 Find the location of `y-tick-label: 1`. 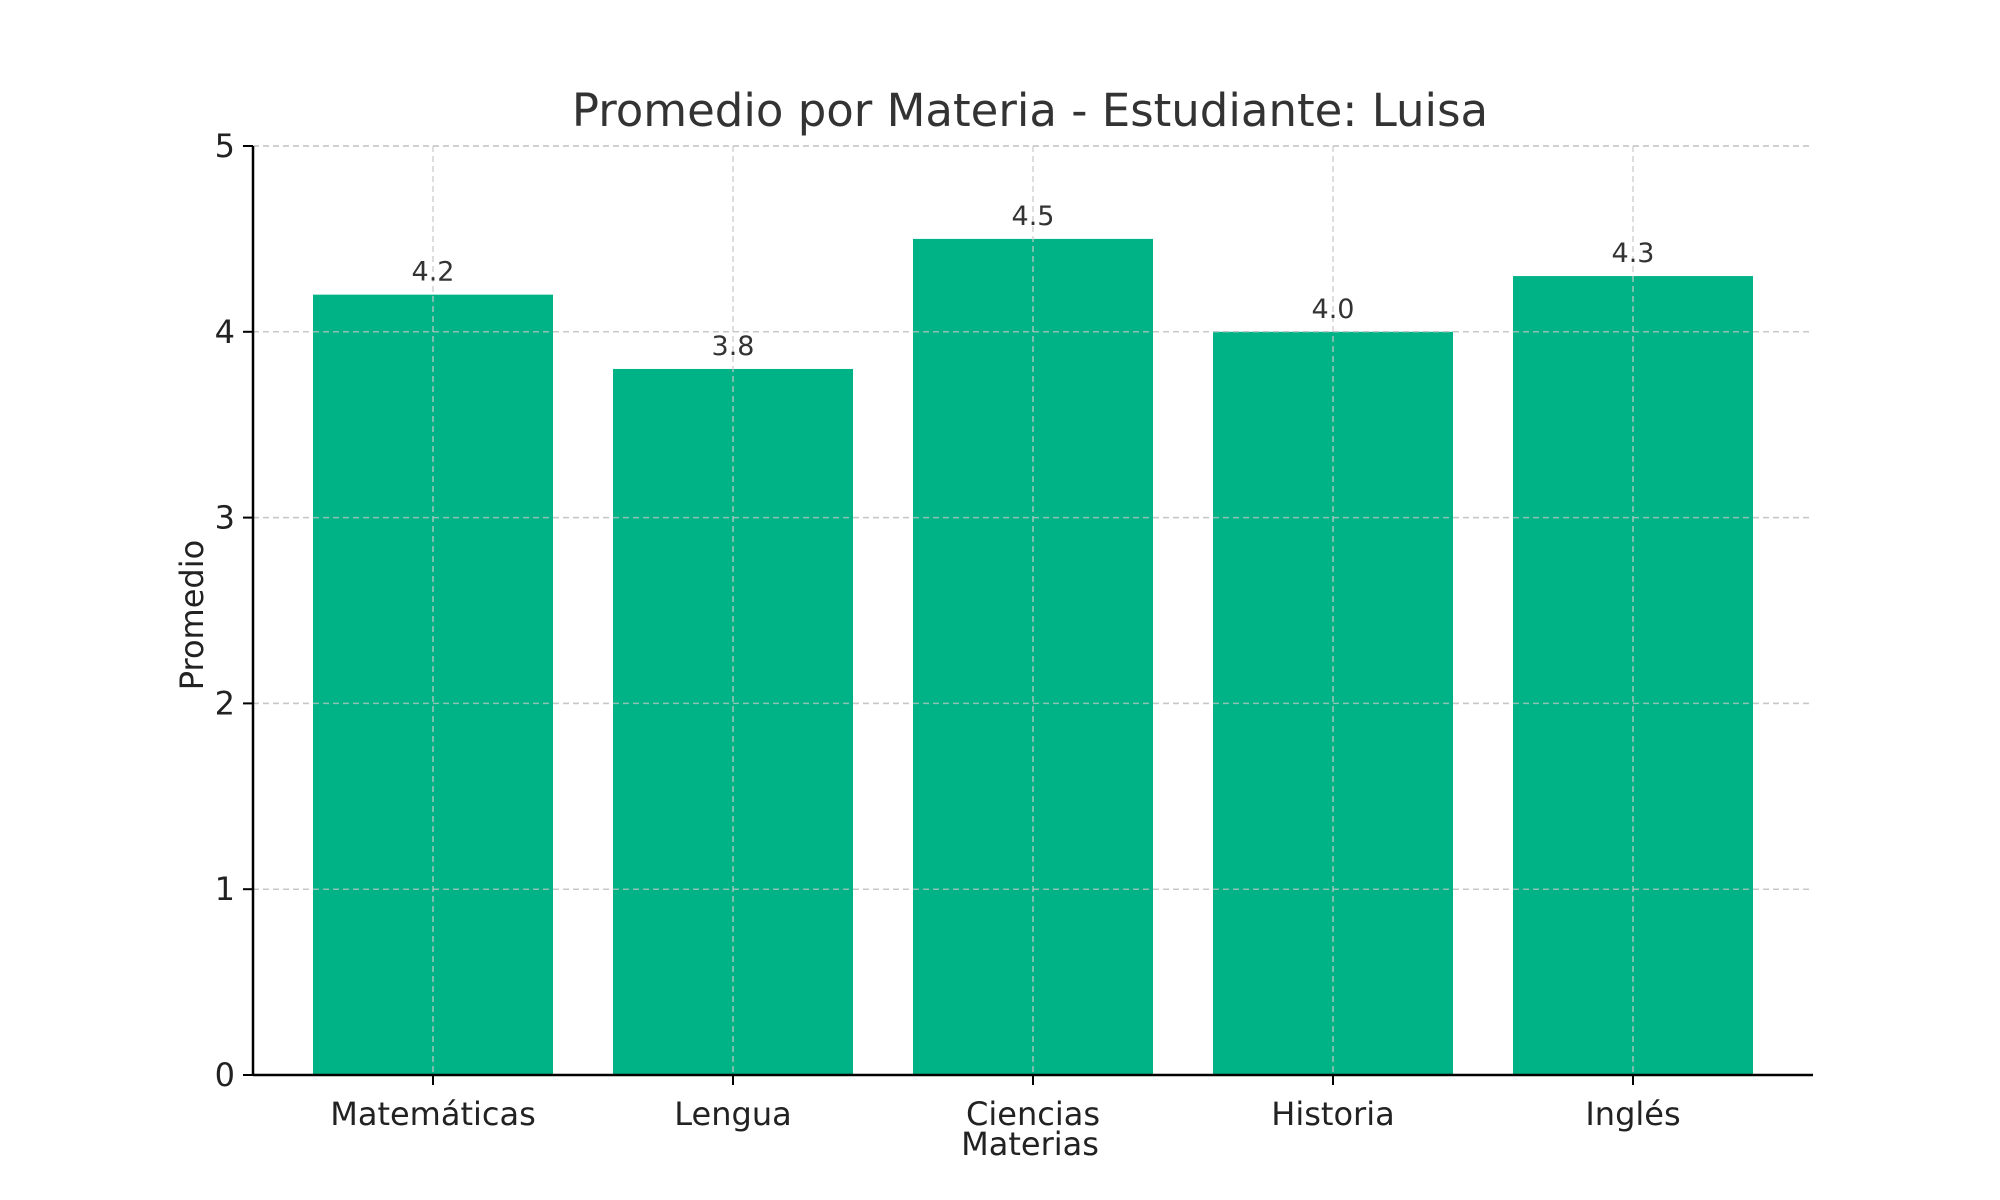

y-tick-label: 1 is located at coordinates (225, 889).